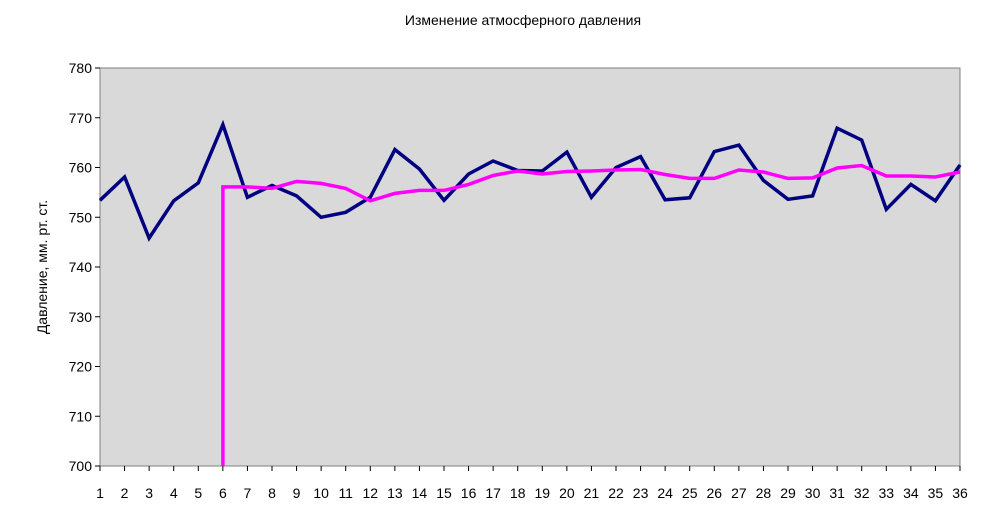 The height and width of the screenshot is (527, 987). What do you see at coordinates (469, 493) in the screenshot?
I see `x-tick-label: 16` at bounding box center [469, 493].